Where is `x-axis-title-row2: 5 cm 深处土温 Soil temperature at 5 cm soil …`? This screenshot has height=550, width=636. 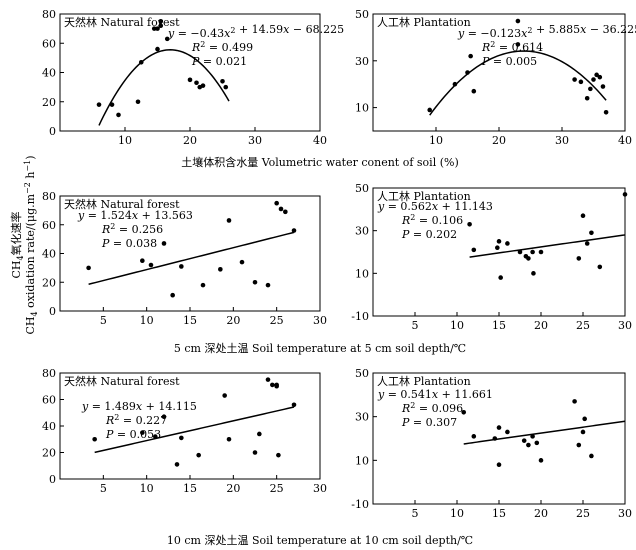
x-axis-title-row2: 5 cm 深处土温 Soil temperature at 5 cm soil … is located at coordinates (320, 348).